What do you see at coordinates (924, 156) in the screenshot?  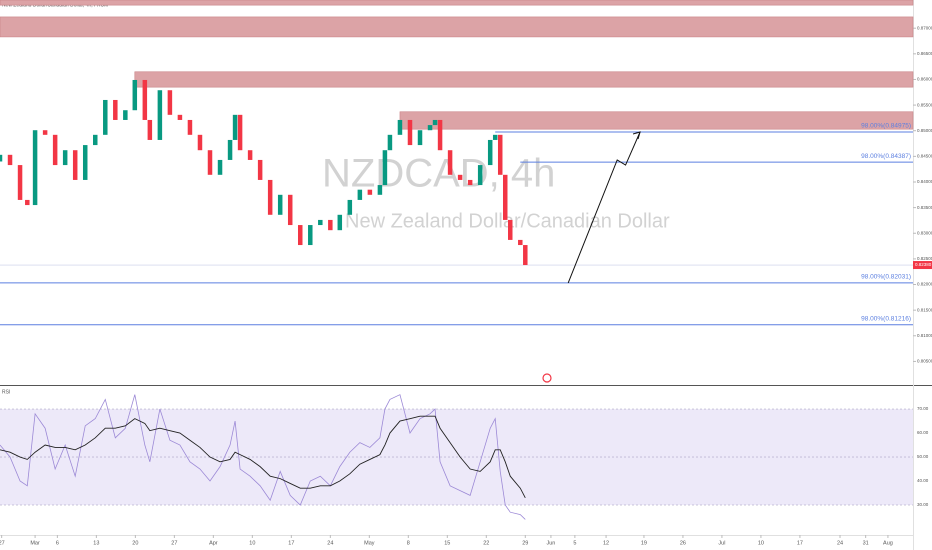 I see `y-tick-label: 0.84500` at bounding box center [924, 156].